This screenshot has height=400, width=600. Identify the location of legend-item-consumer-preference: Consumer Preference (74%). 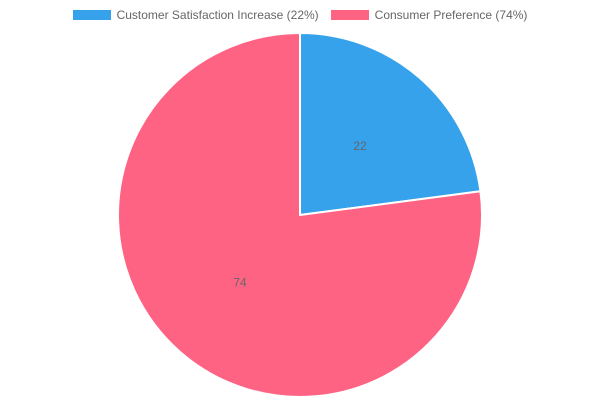
(429, 15).